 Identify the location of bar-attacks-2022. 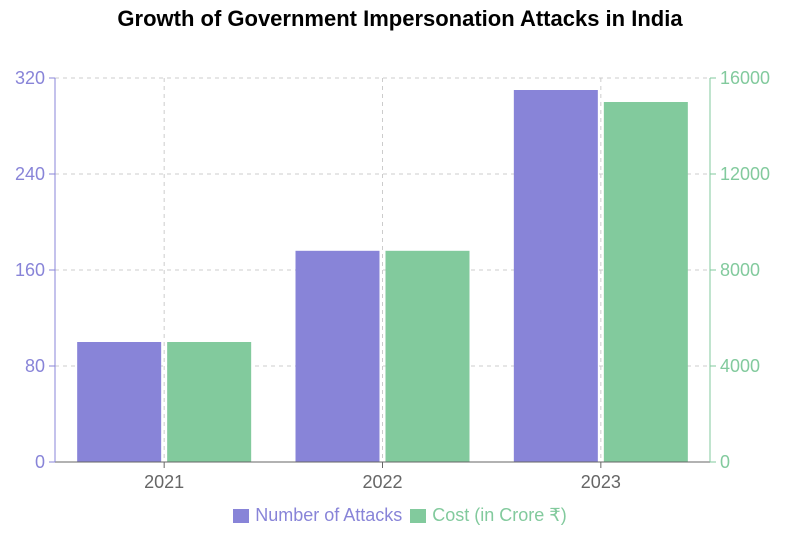
(337, 356).